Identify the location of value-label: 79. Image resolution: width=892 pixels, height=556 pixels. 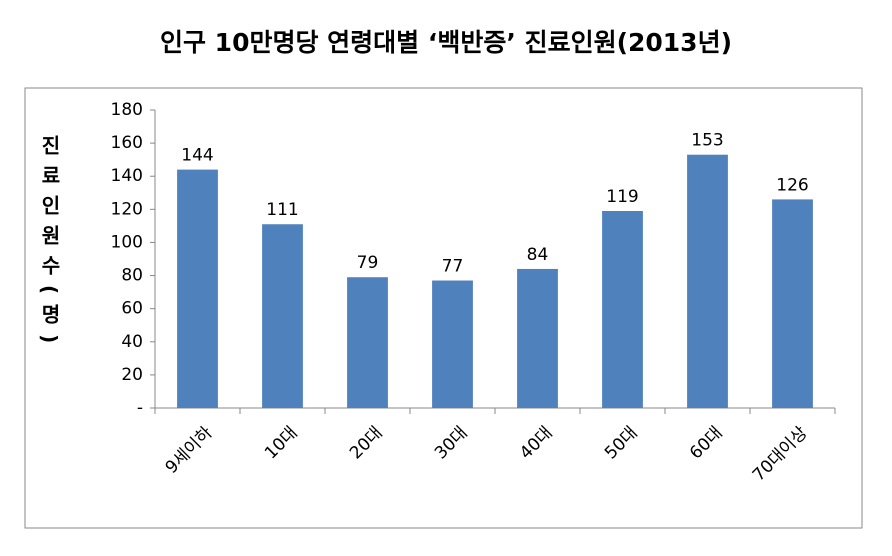
(368, 263).